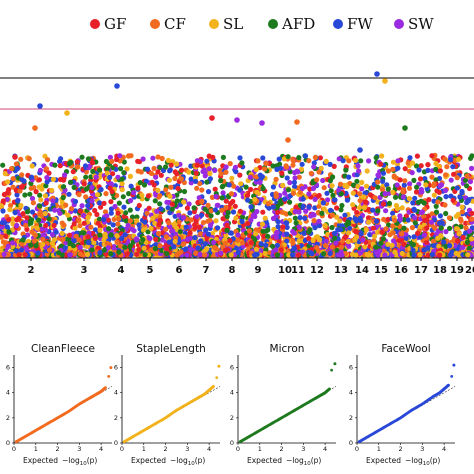 This screenshot has height=474, width=474. What do you see at coordinates (57, 449) in the screenshot?
I see `qq-x-tick-label: 2` at bounding box center [57, 449].